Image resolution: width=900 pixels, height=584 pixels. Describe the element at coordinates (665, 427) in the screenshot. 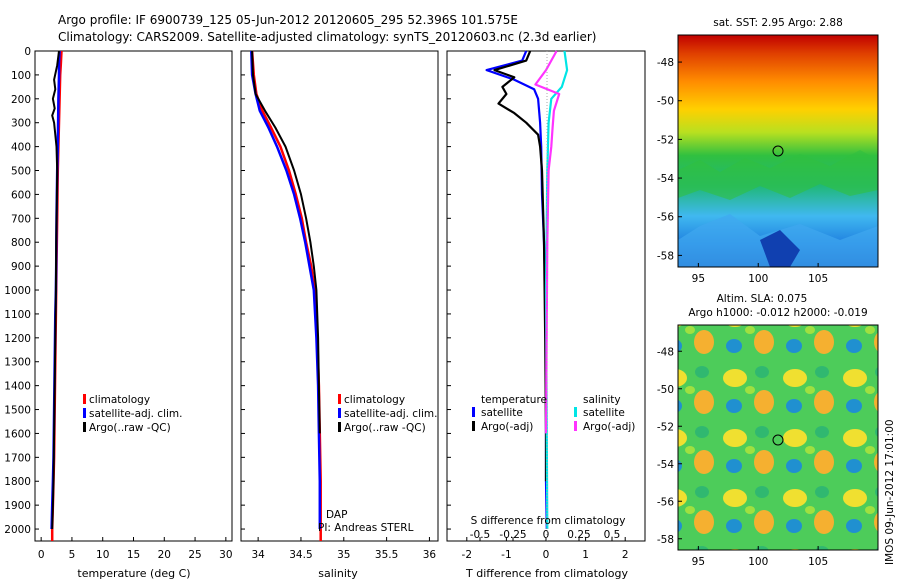

I see `lat-tick-label: -52` at that location.